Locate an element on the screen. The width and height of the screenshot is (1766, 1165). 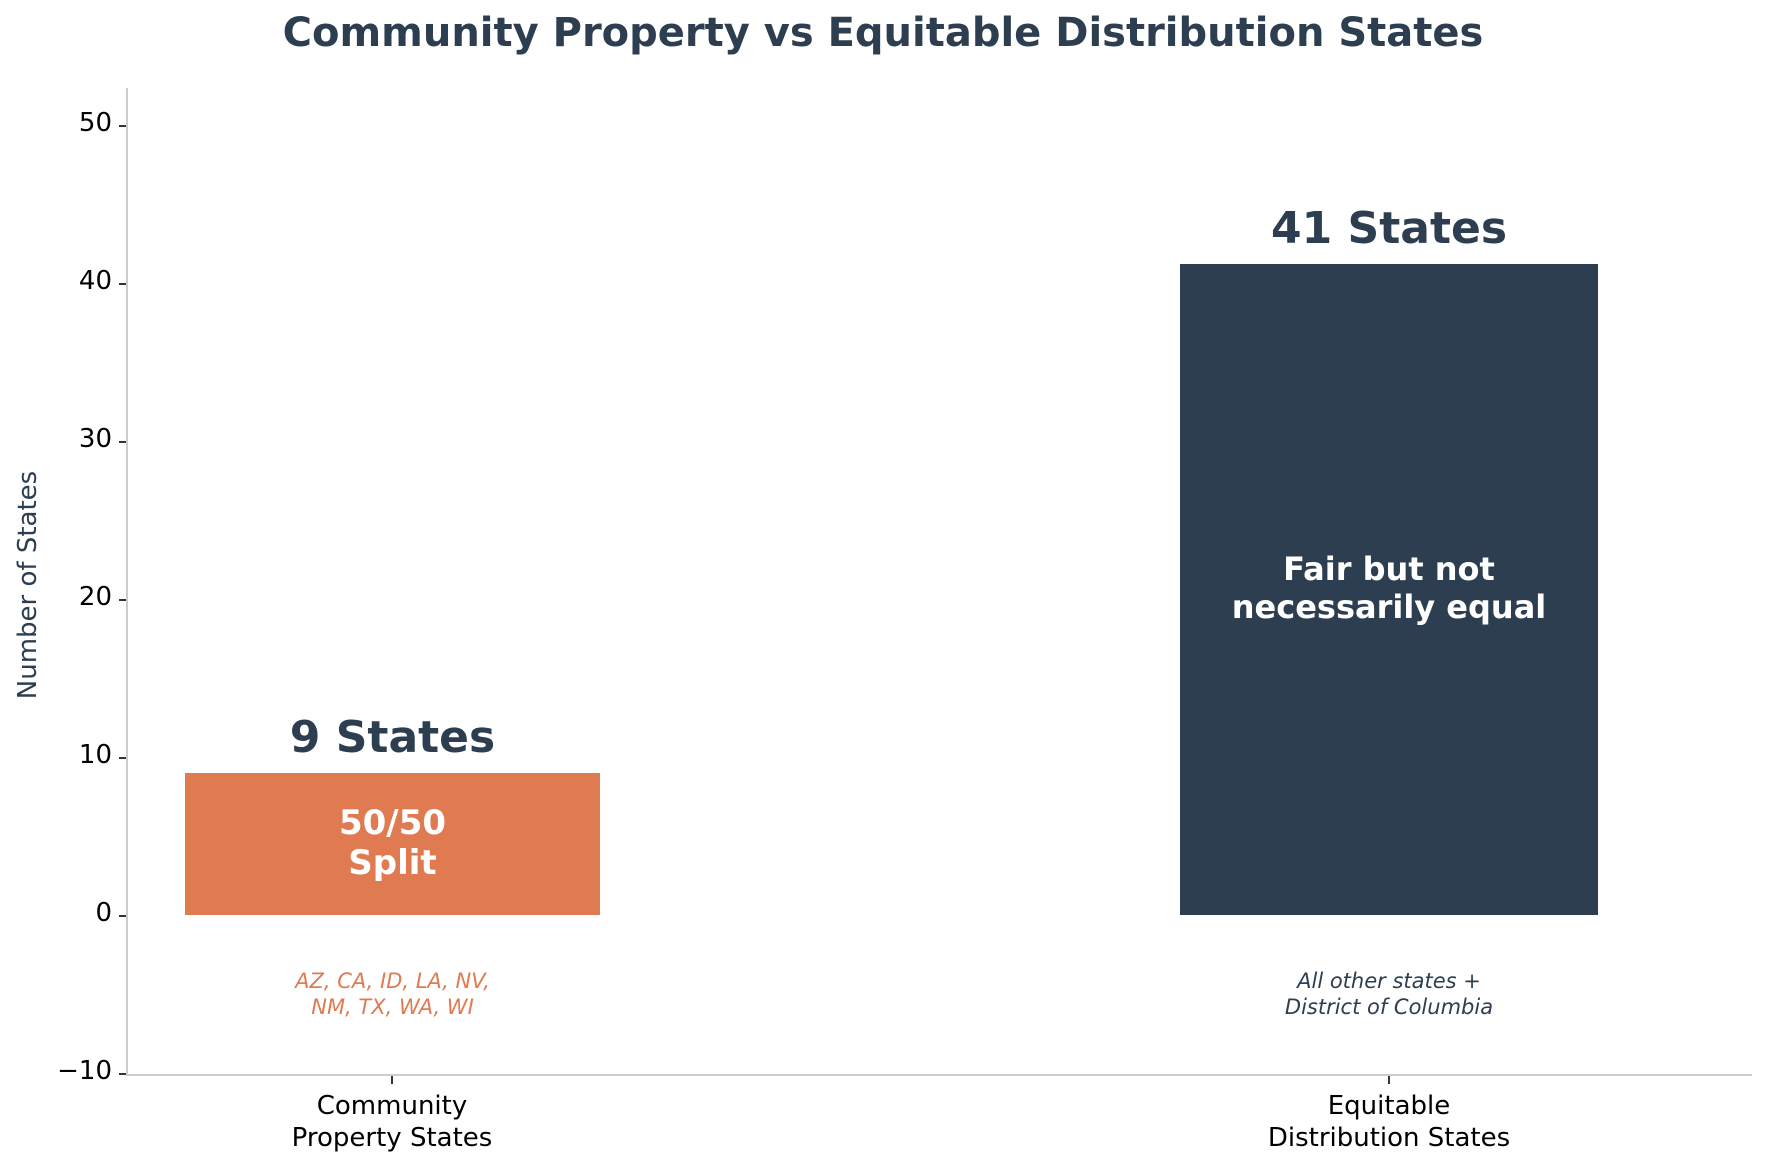
y-axis-line is located at coordinates (127, 582).